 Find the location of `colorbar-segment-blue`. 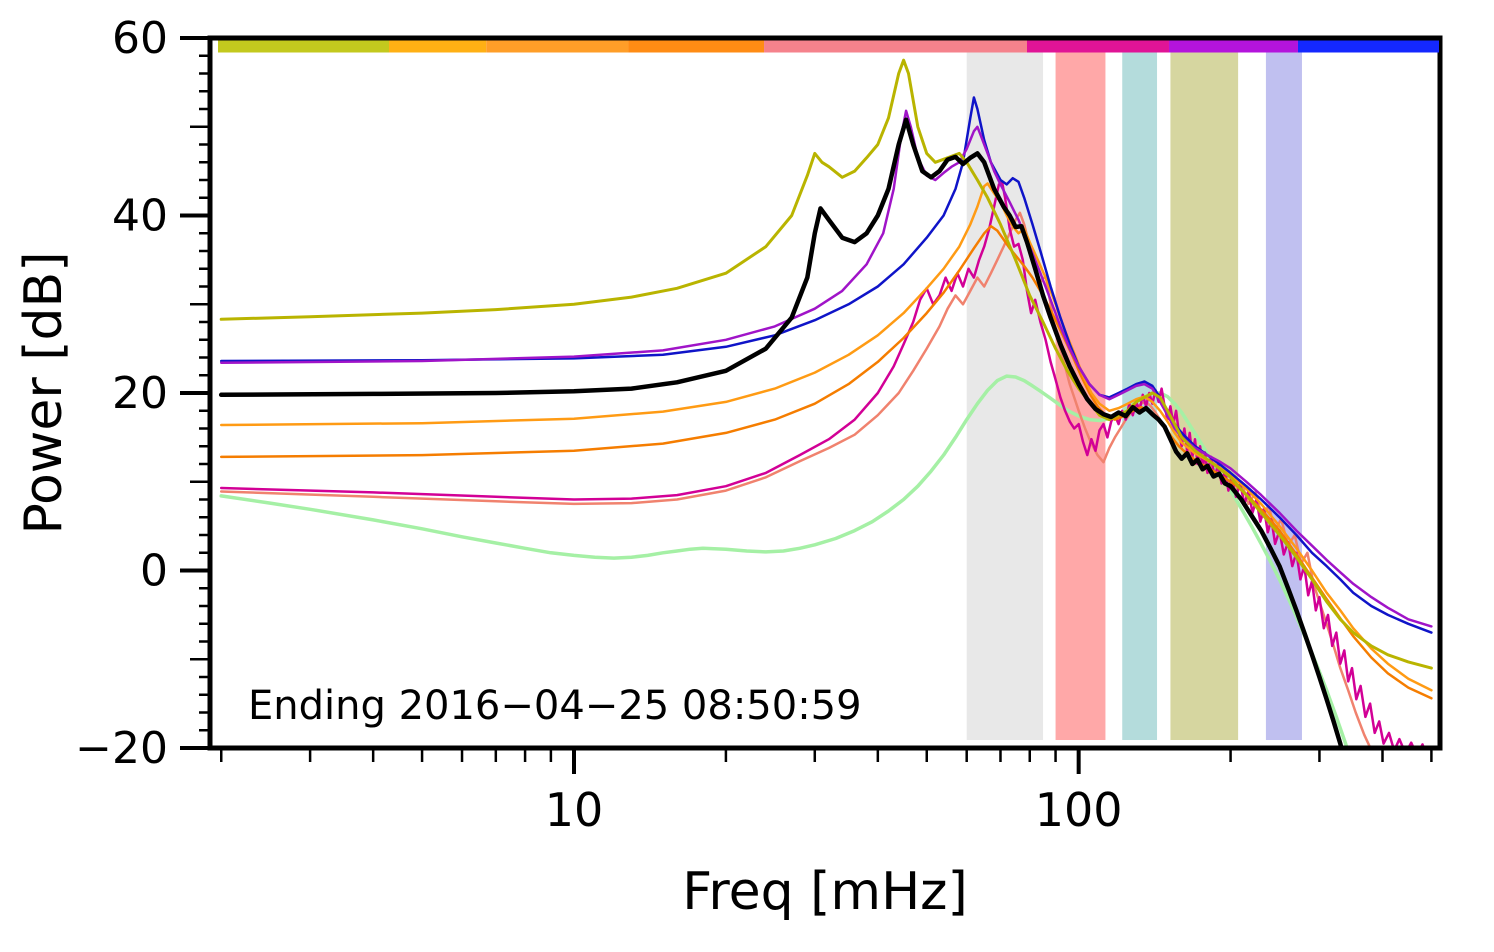

colorbar-segment-blue is located at coordinates (1368, 46).